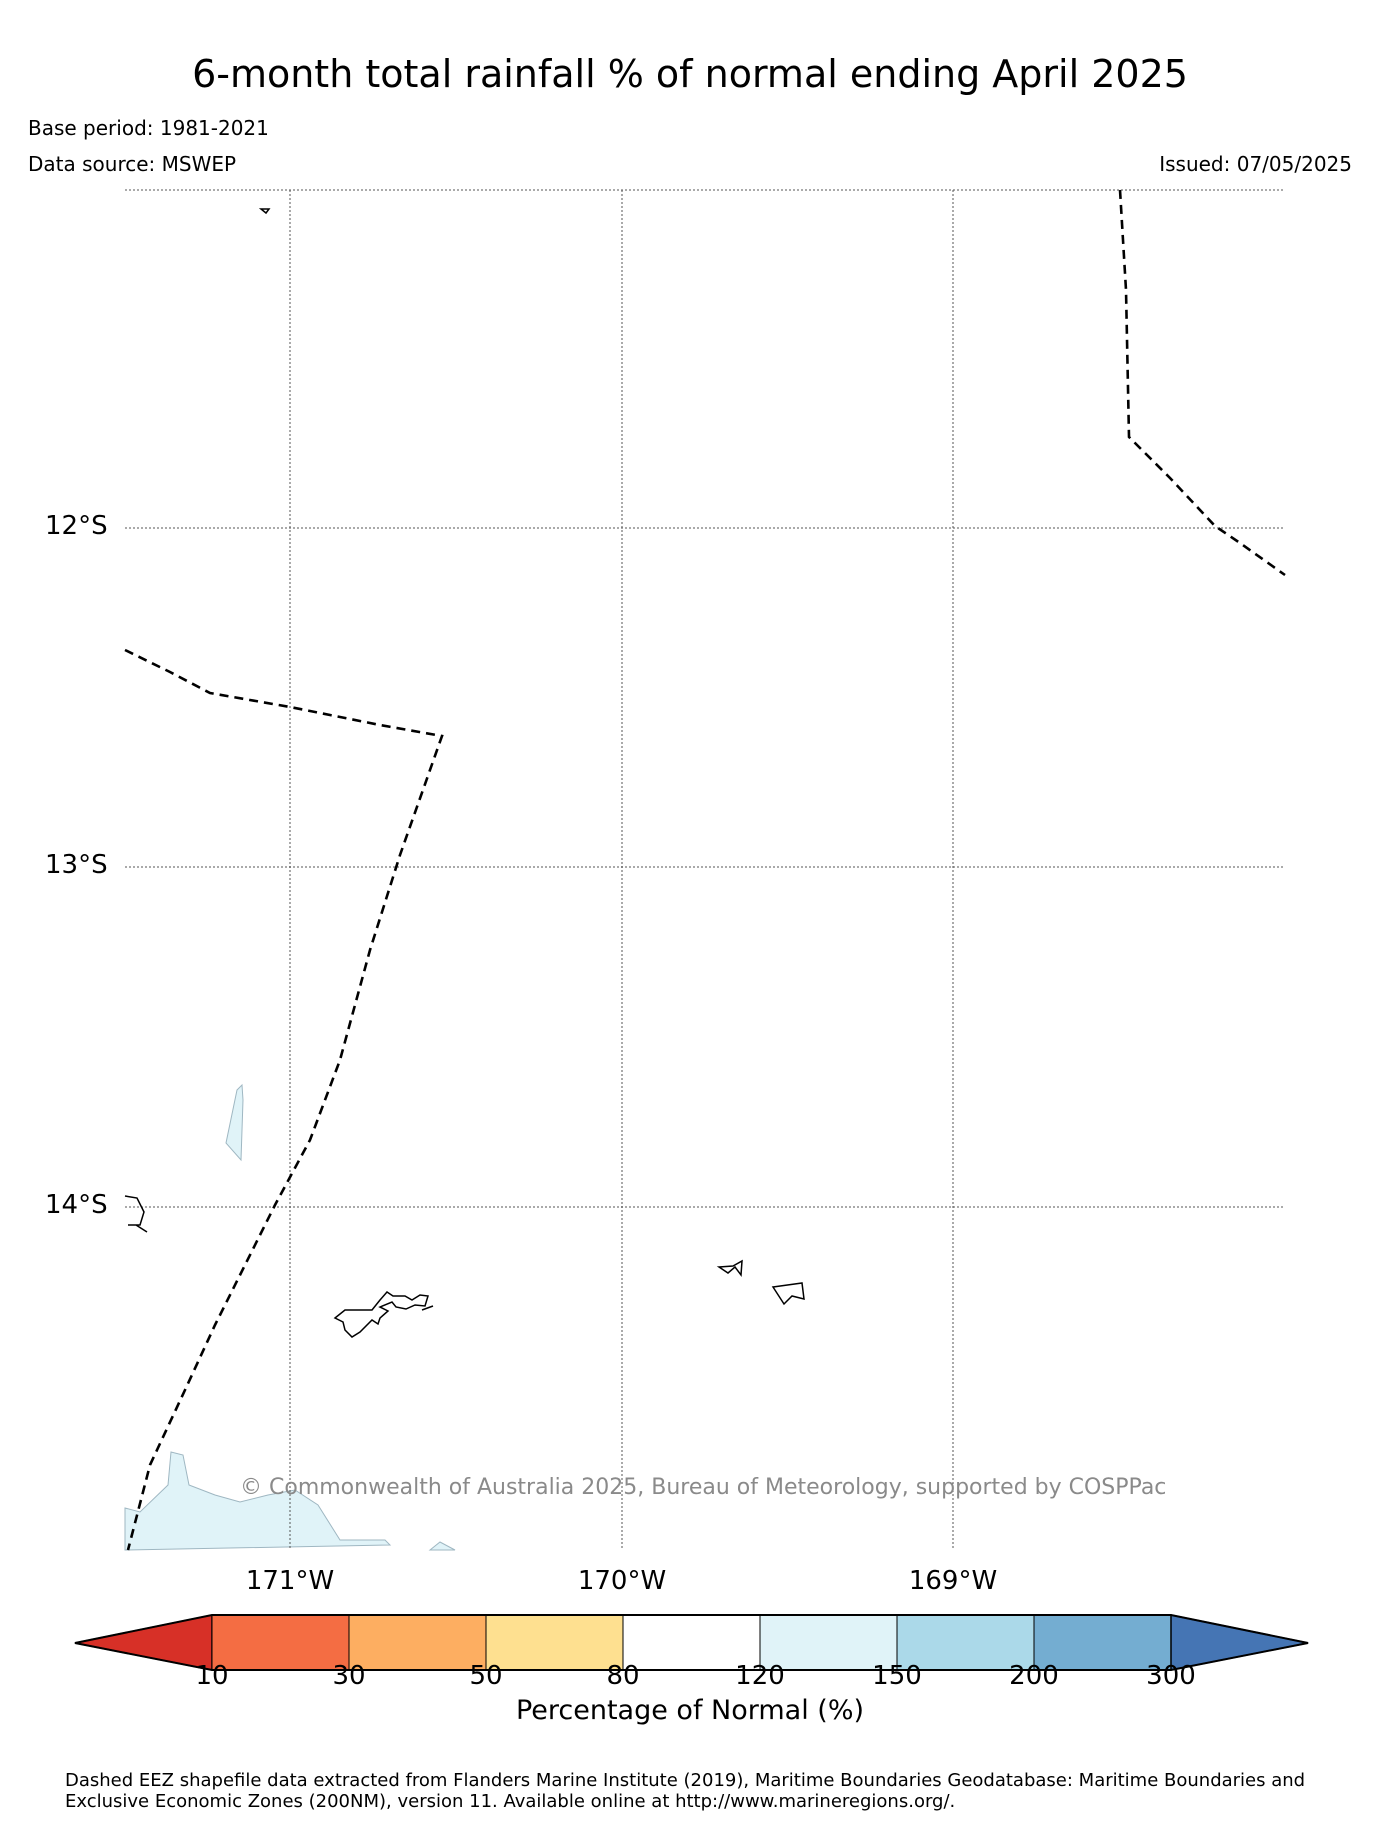 This screenshot has height=1839, width=1380. Describe the element at coordinates (1255, 164) in the screenshot. I see `issued-date: Issued: 07/05/2025` at that location.